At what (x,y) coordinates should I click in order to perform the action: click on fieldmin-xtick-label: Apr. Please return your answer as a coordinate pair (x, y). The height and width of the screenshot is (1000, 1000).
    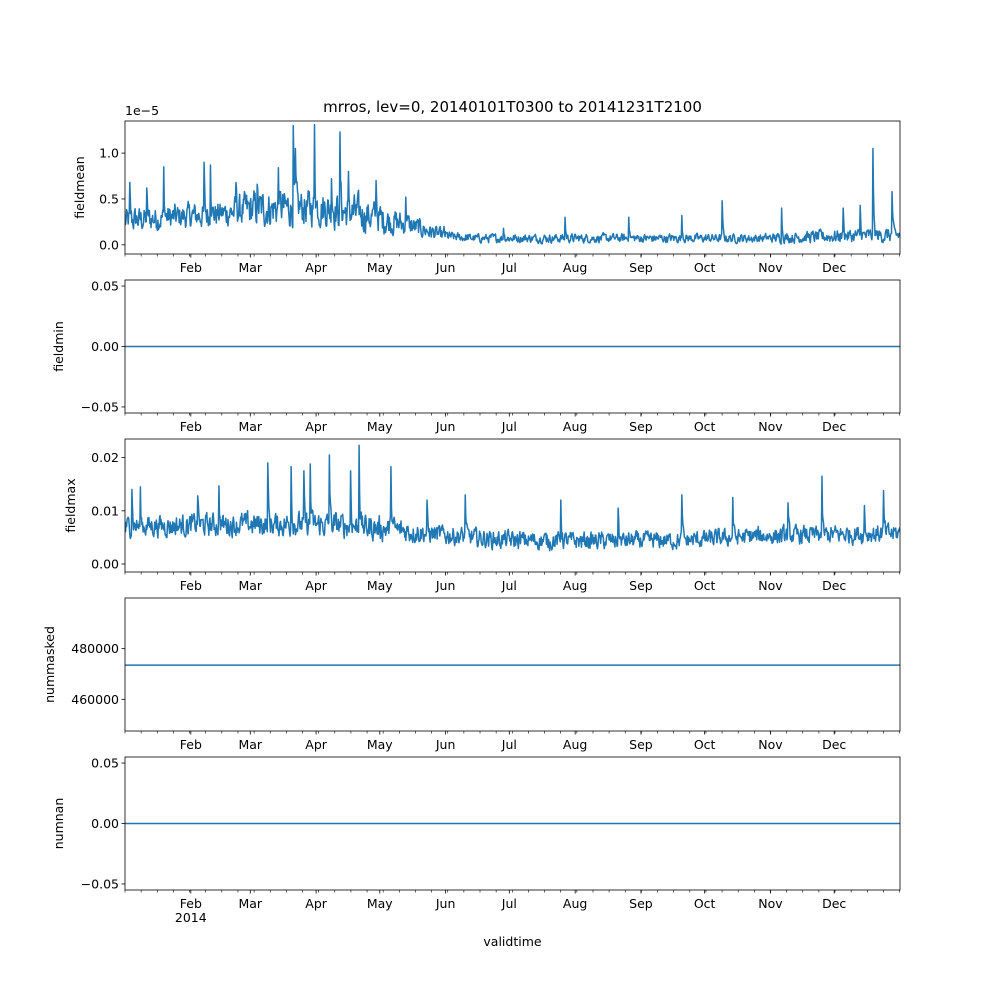
    Looking at the image, I should click on (316, 426).